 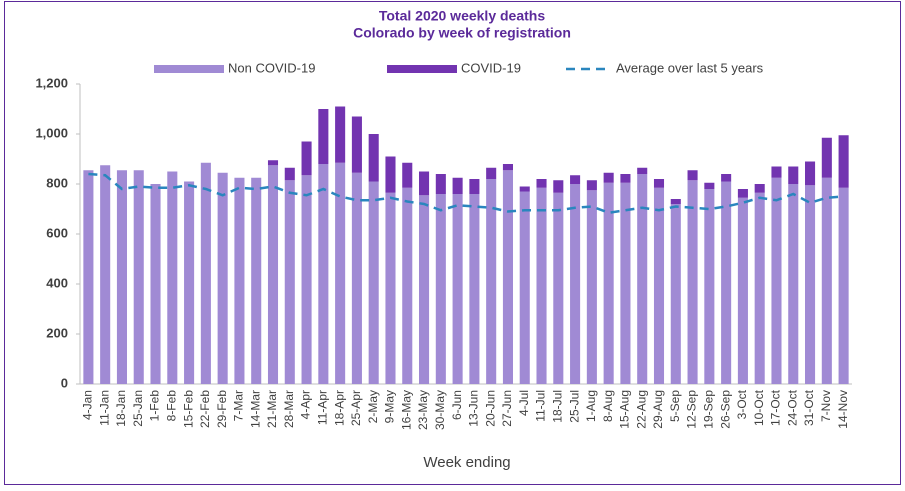 I want to click on x-tick-label: 20-Jun, so click(x=490, y=408).